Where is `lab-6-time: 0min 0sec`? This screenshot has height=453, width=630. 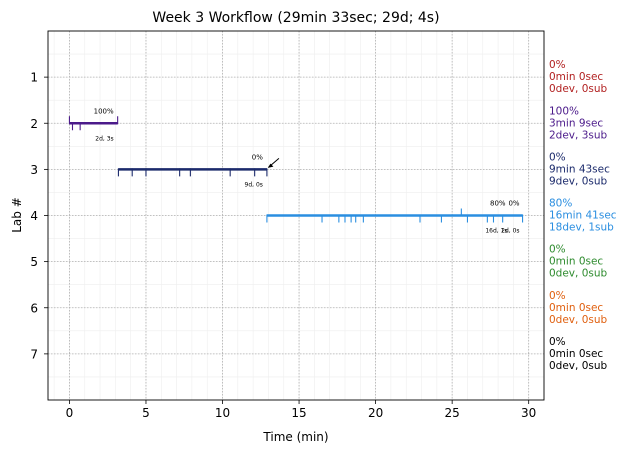
lab-6-time: 0min 0sec is located at coordinates (576, 308).